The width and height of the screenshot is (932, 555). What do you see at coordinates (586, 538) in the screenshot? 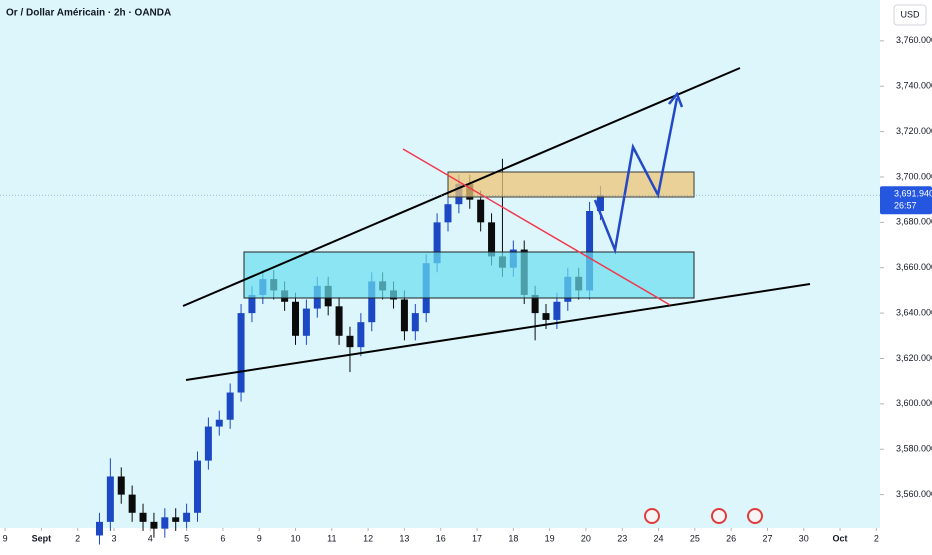
I see `x-tick-label: 20` at bounding box center [586, 538].